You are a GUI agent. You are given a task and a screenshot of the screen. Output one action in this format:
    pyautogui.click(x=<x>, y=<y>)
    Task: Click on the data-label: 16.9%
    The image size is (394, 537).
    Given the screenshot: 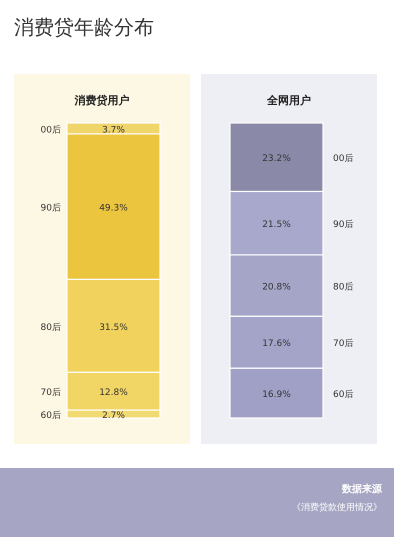 What is the action you would take?
    pyautogui.click(x=277, y=395)
    